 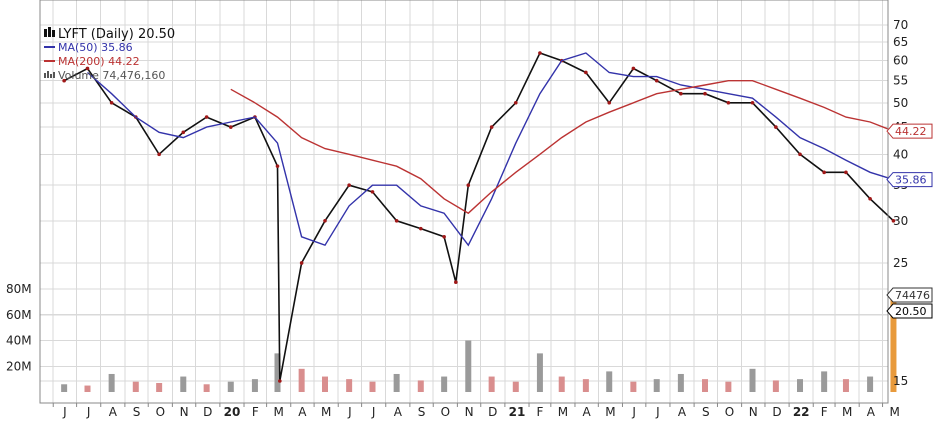 I want to click on svg-text: 44.22, so click(x=911, y=131).